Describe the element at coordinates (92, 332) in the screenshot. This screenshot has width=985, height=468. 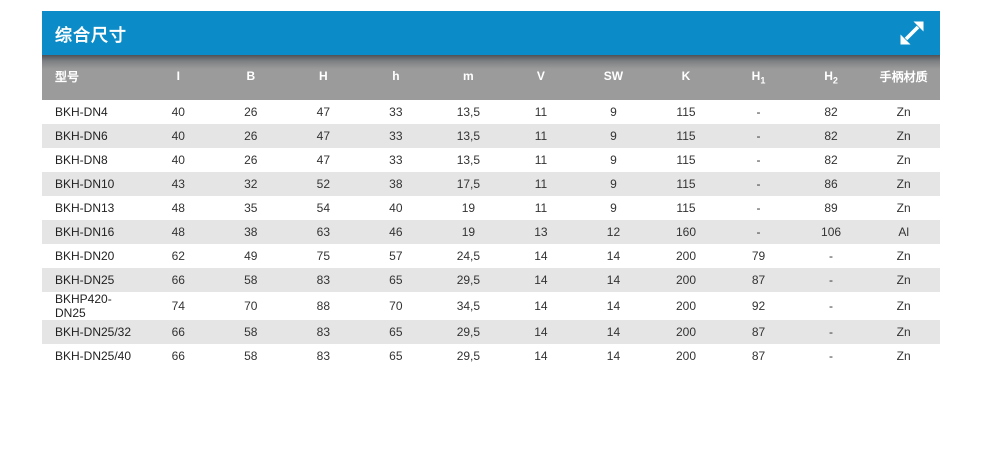
I see `model-cell: BKH-DN25/32` at that location.